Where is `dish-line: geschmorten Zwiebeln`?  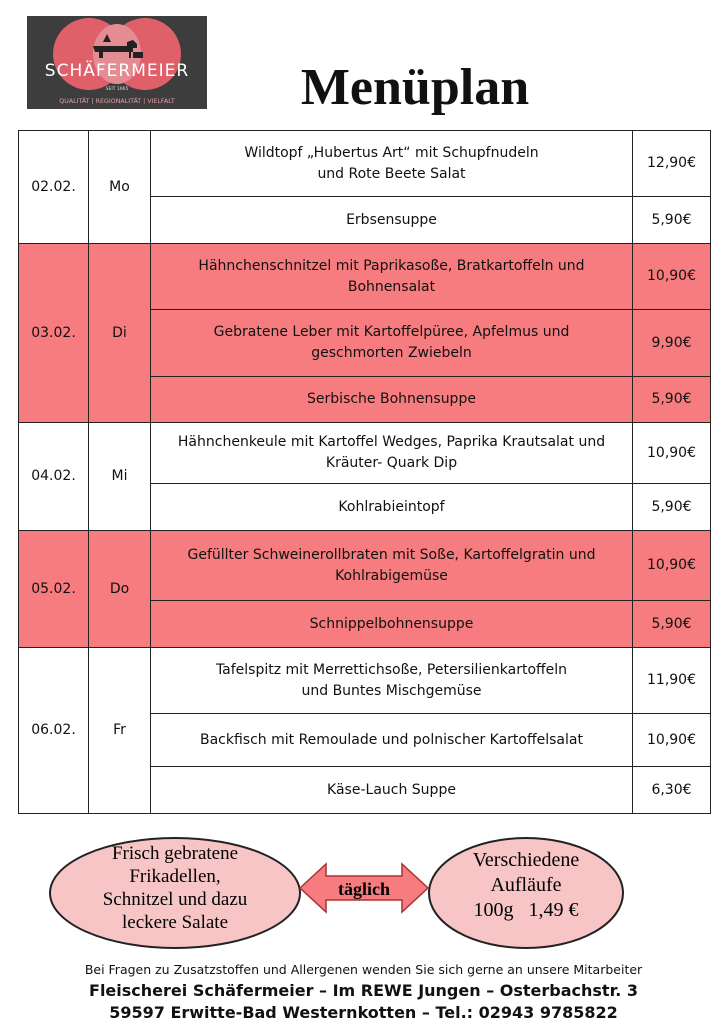
dish-line: geschmorten Zwiebeln is located at coordinates (391, 353).